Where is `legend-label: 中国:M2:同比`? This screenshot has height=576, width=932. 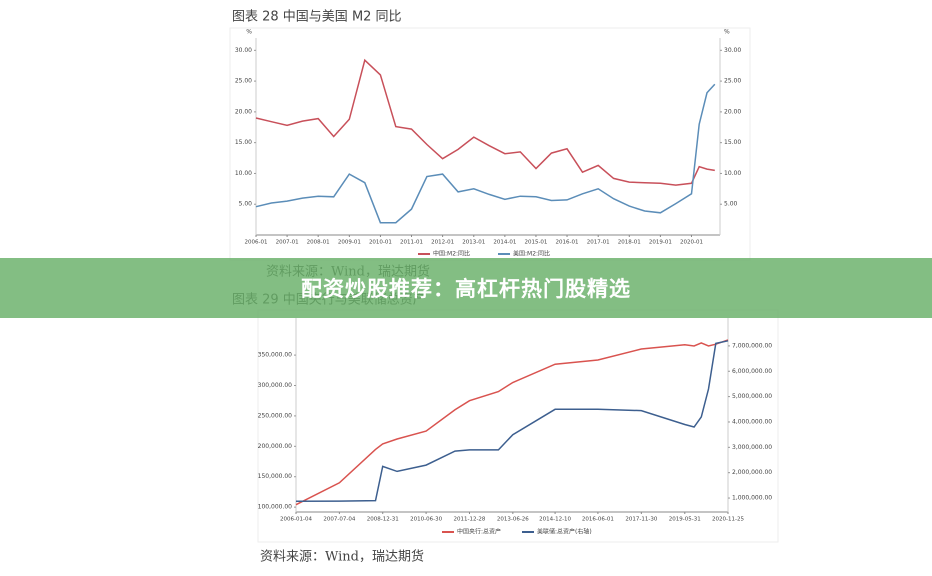 legend-label: 中国:M2:同比 is located at coordinates (451, 254).